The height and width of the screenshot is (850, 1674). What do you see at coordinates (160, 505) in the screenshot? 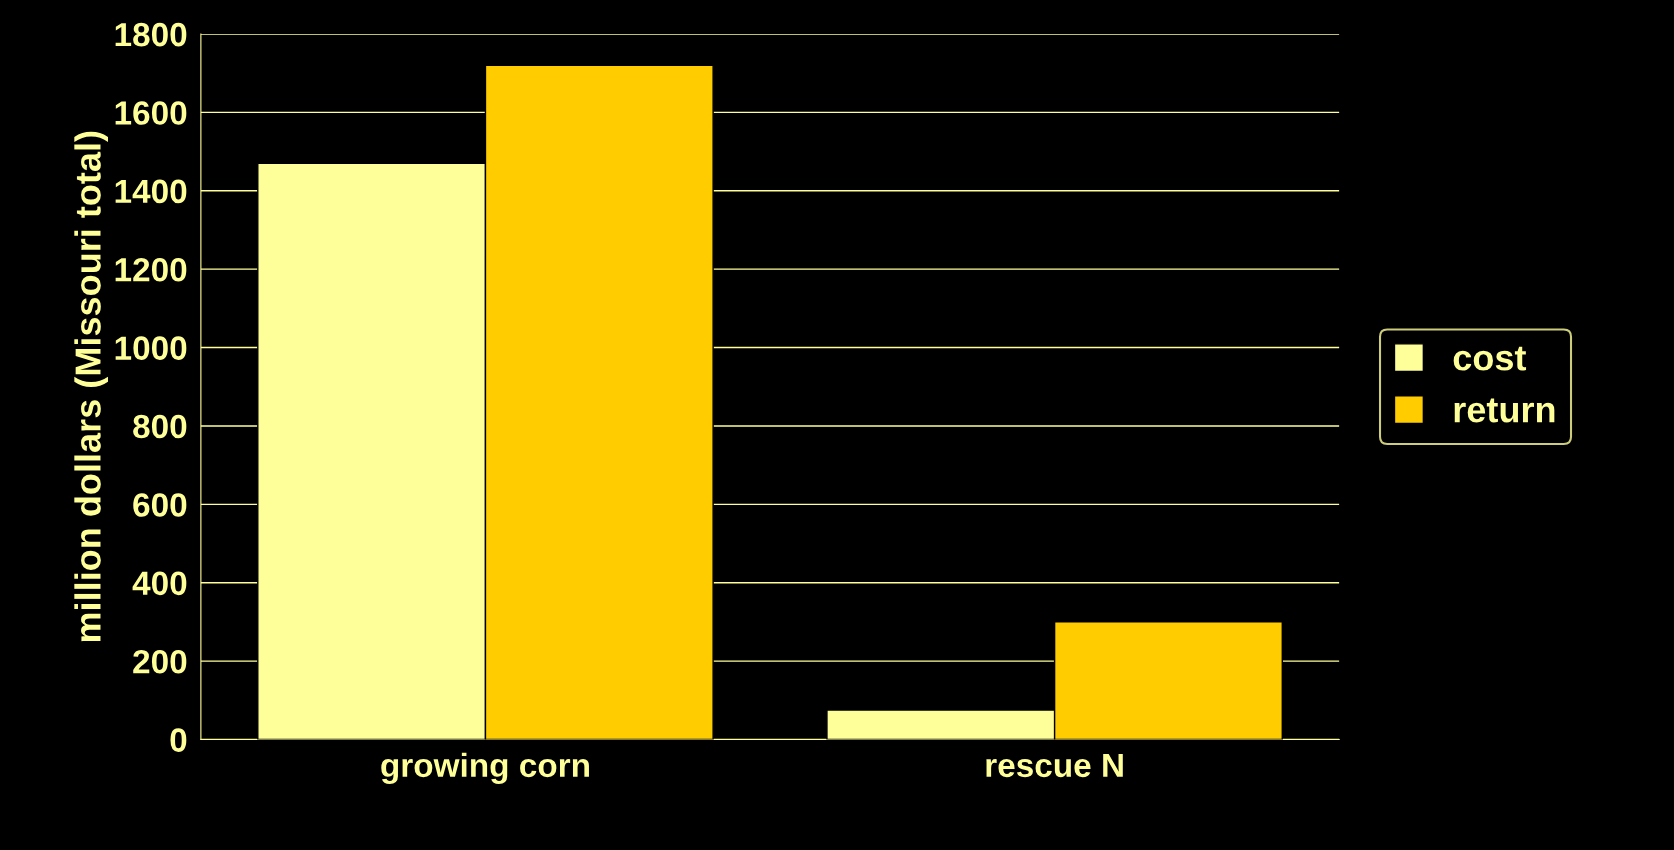
I see `y-tick-label: 600` at bounding box center [160, 505].